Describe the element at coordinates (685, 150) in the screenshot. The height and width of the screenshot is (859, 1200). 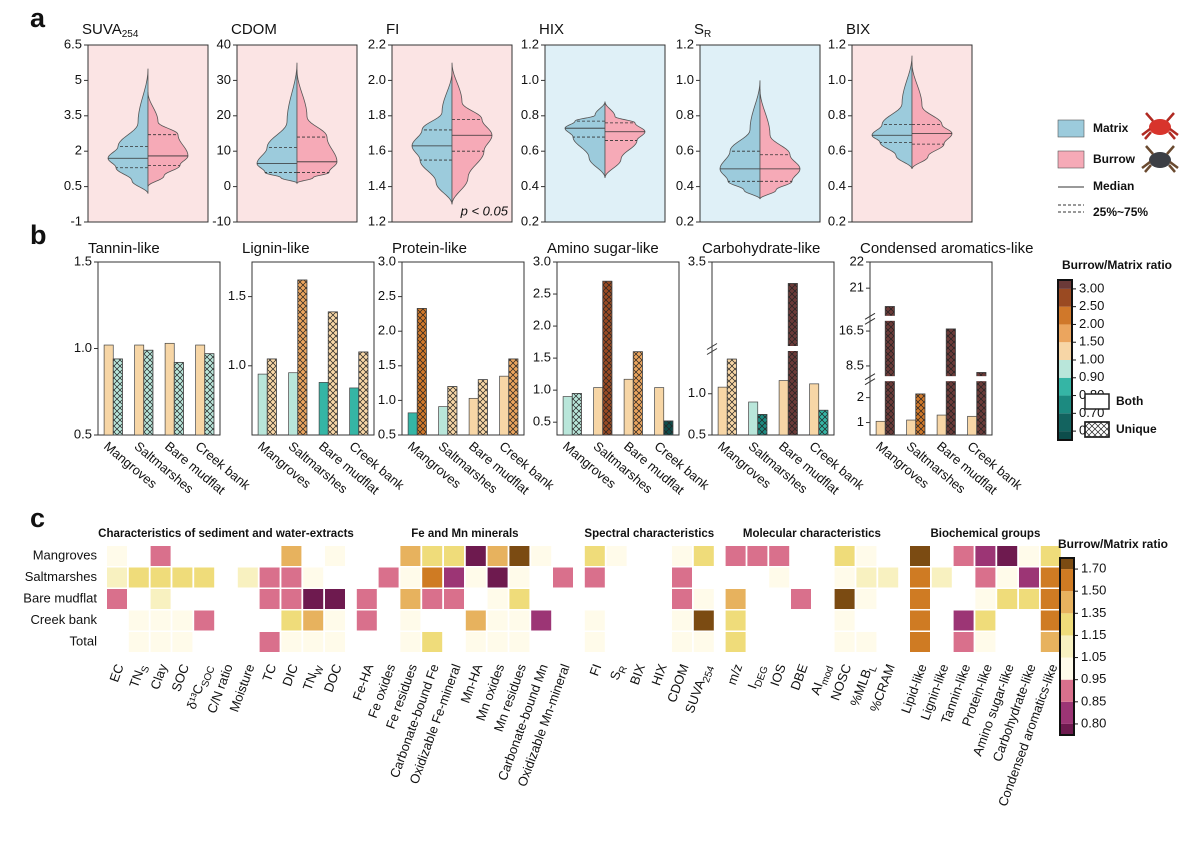
I see `y-tick-label: 0.6` at that location.